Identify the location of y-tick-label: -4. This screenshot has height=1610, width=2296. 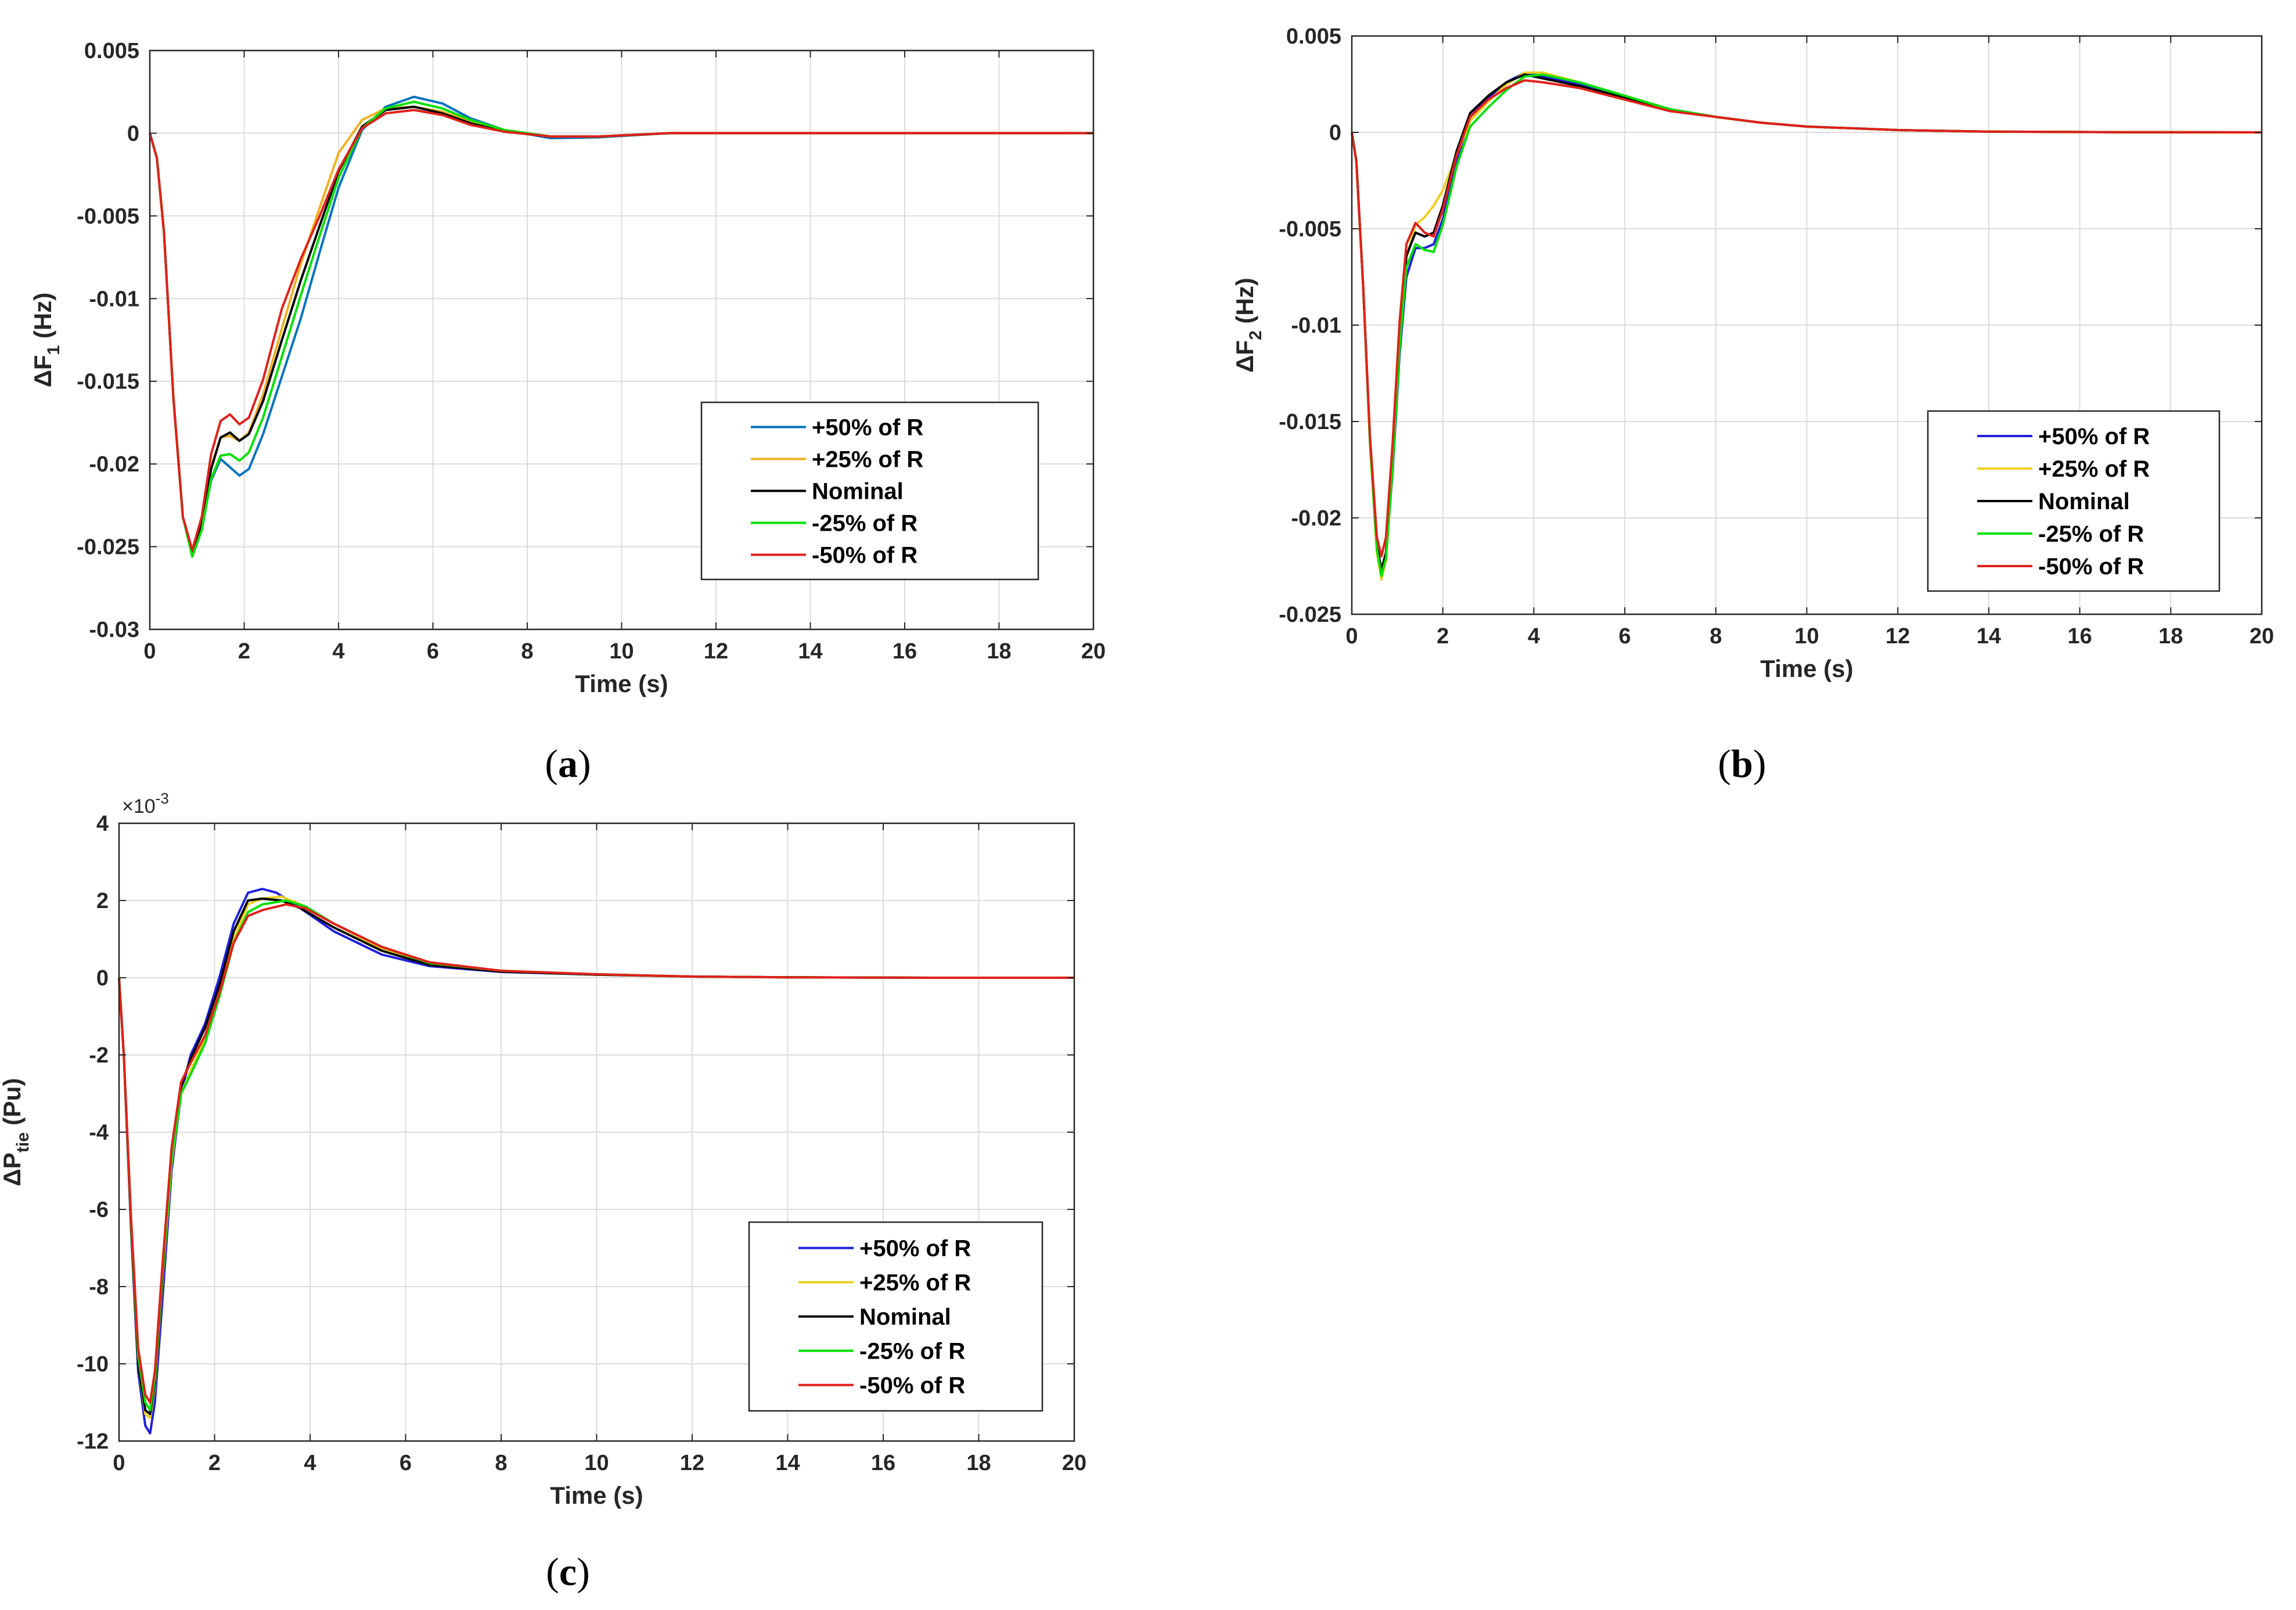
(99, 1133).